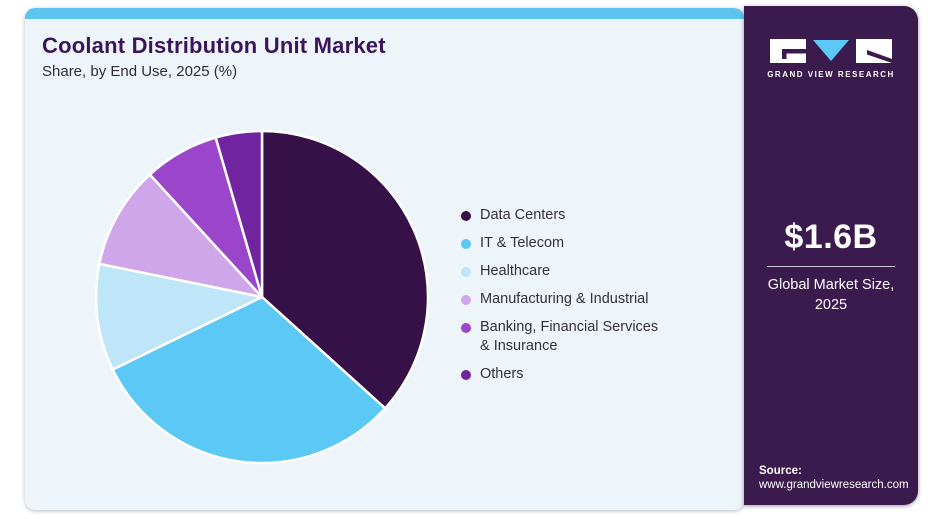  Describe the element at coordinates (140, 71) in the screenshot. I see `chart-subtitle: Share, by End Use, 2025 (%)` at that location.